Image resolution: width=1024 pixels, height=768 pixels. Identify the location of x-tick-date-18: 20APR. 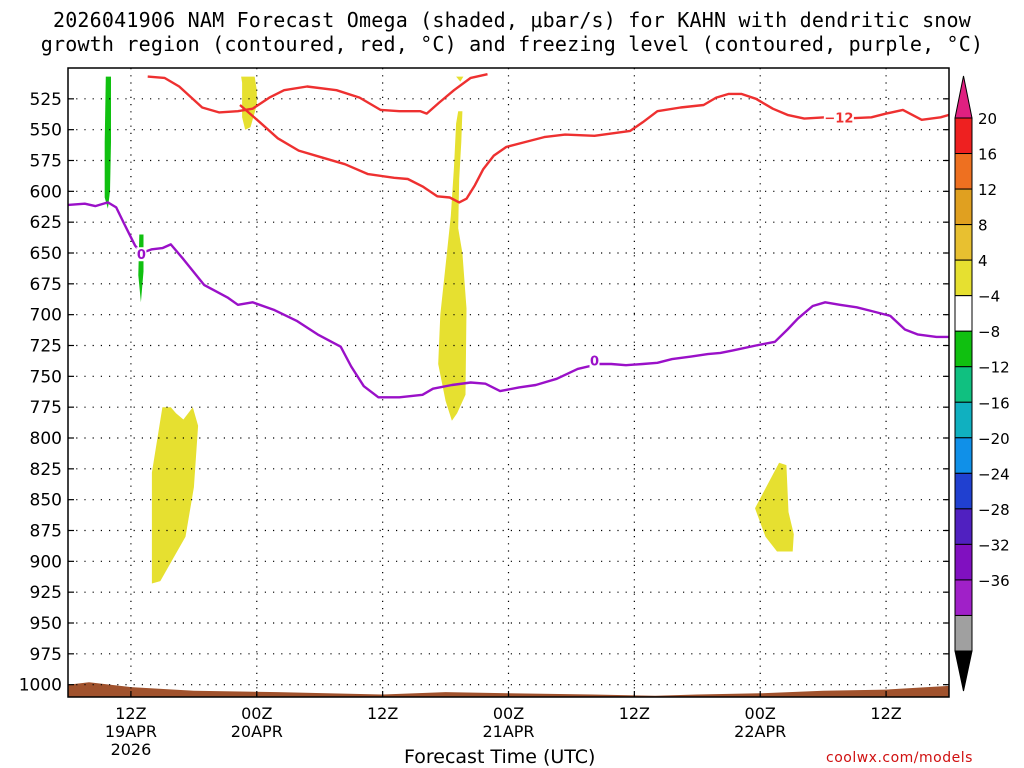
(257, 731).